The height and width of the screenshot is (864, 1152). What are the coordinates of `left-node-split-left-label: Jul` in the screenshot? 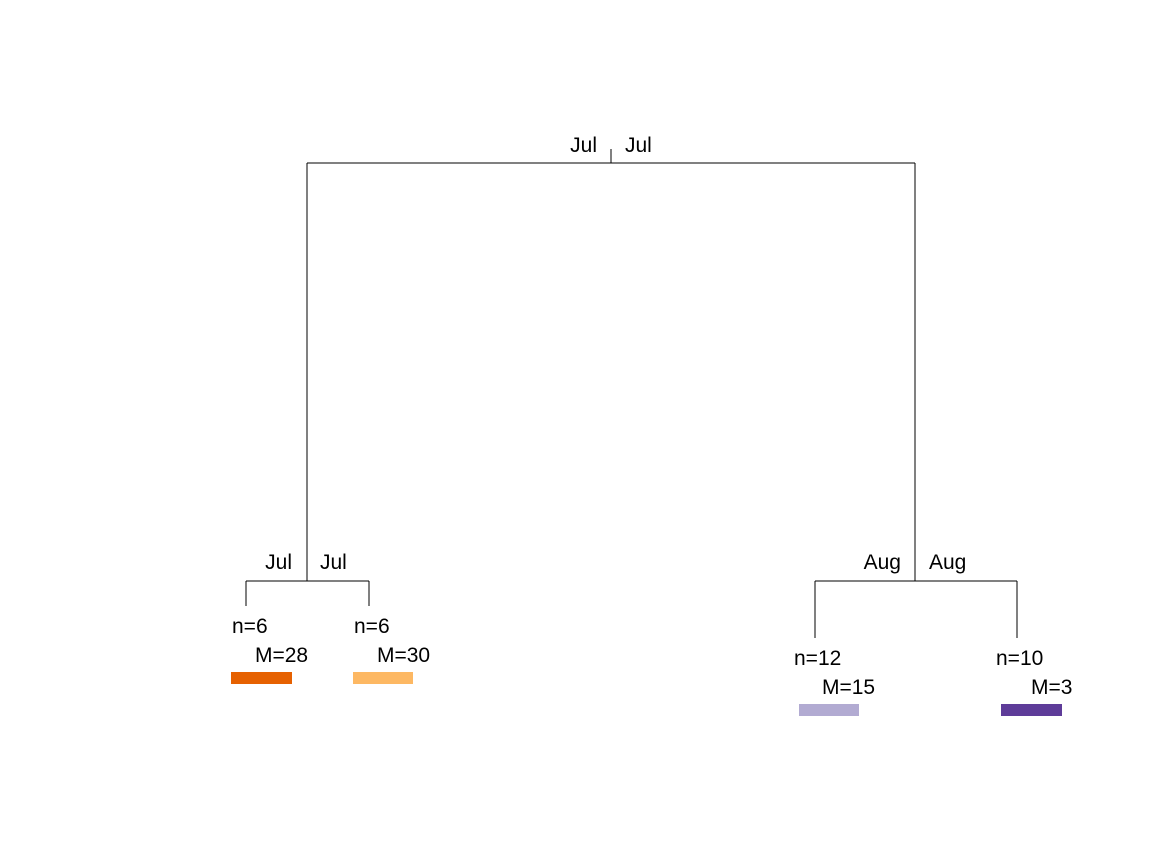 It's located at (278, 562).